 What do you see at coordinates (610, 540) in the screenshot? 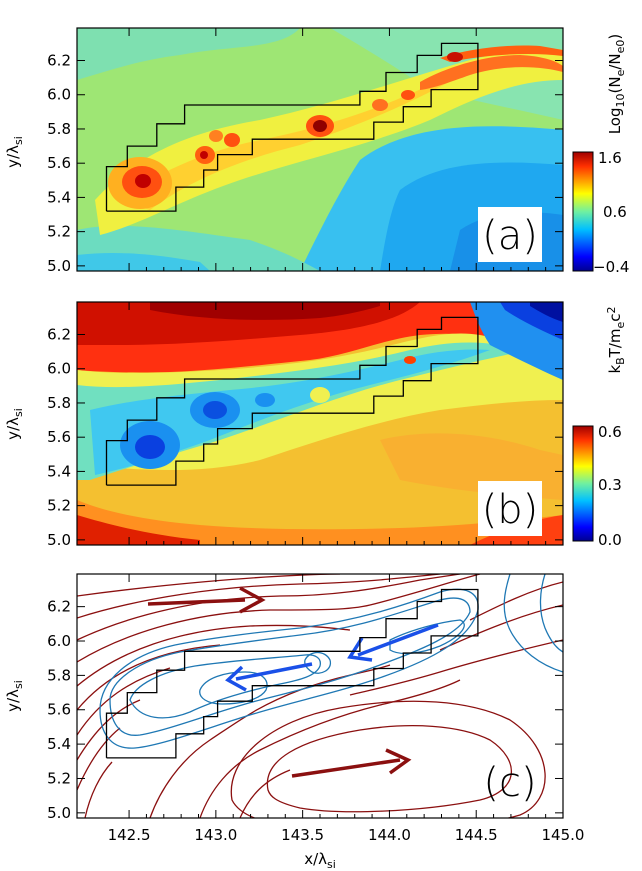
I see `colorbar-tick: 0.0` at bounding box center [610, 540].